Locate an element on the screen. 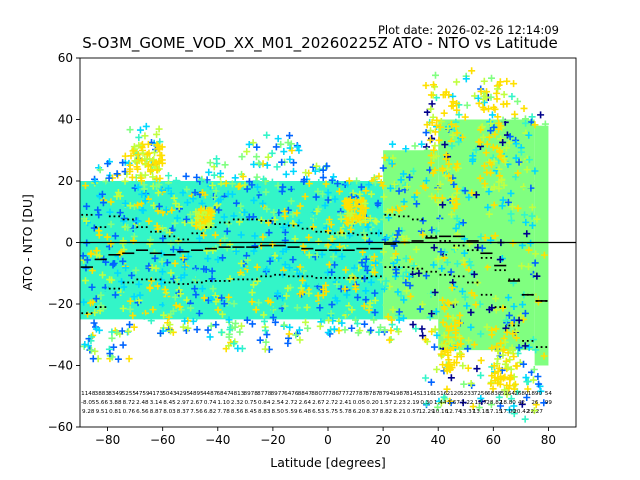  annotation-row3-3: 0.76 is located at coordinates (129, 412).